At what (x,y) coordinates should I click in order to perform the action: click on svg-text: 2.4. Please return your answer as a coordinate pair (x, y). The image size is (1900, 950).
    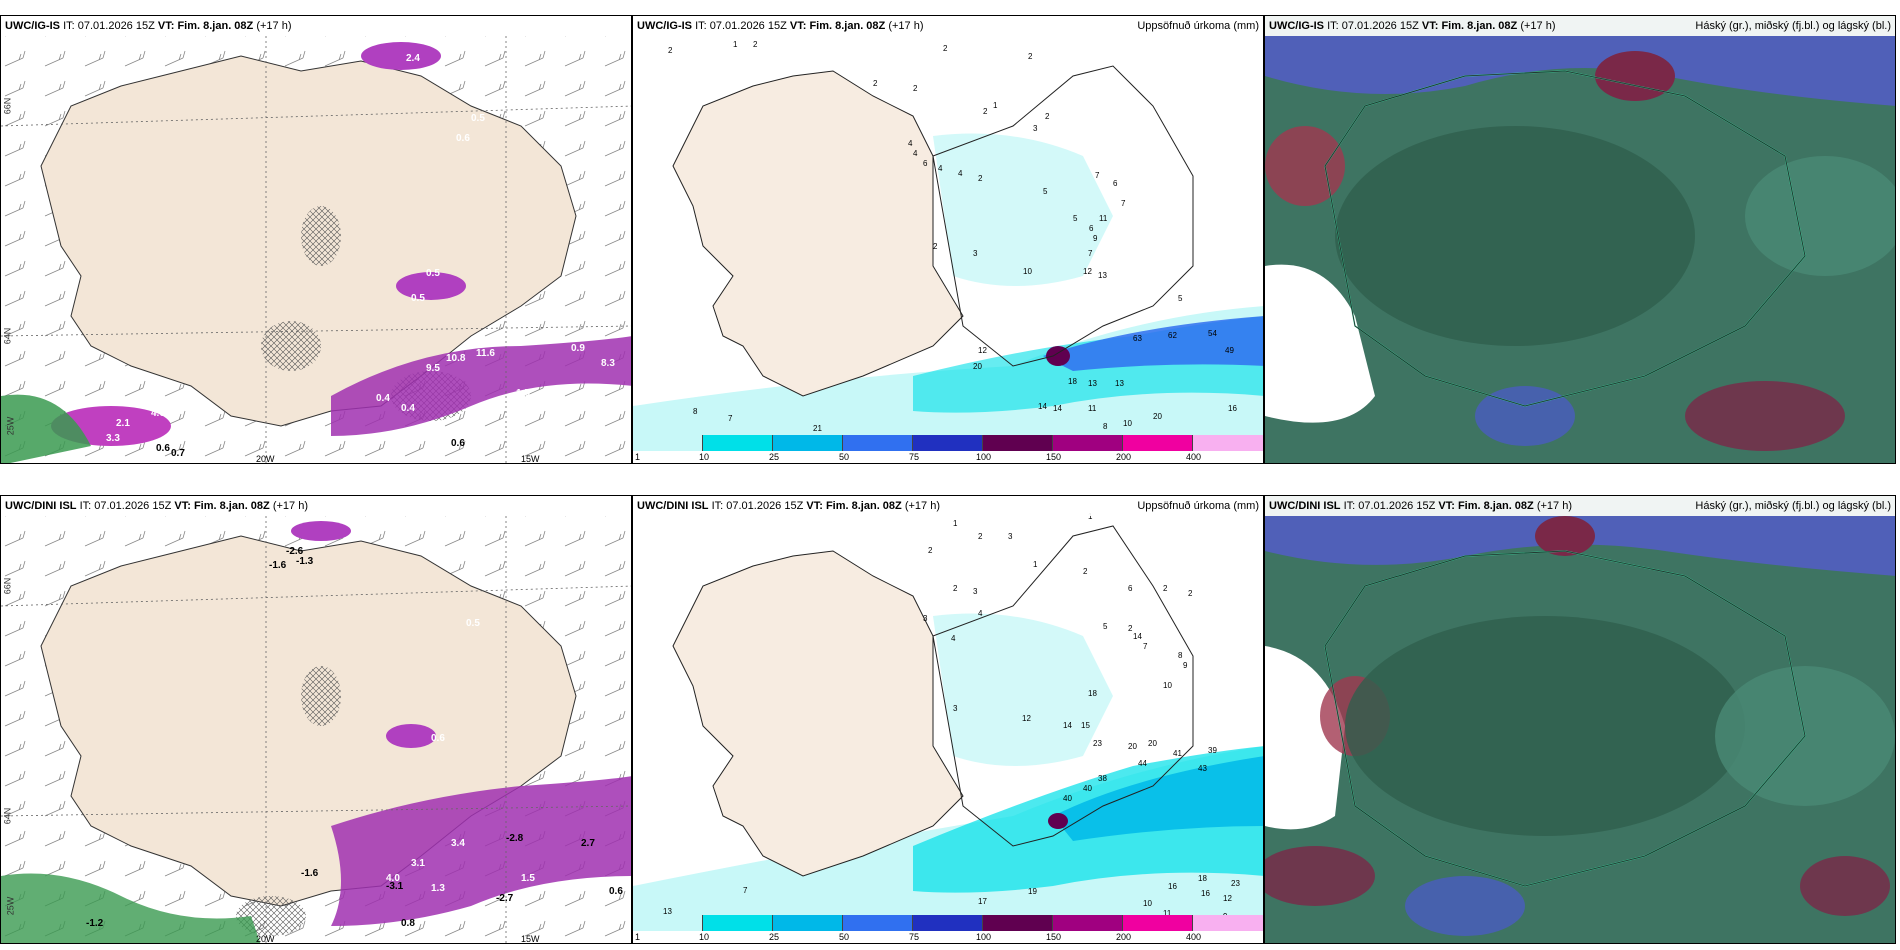
    Looking at the image, I should click on (413, 58).